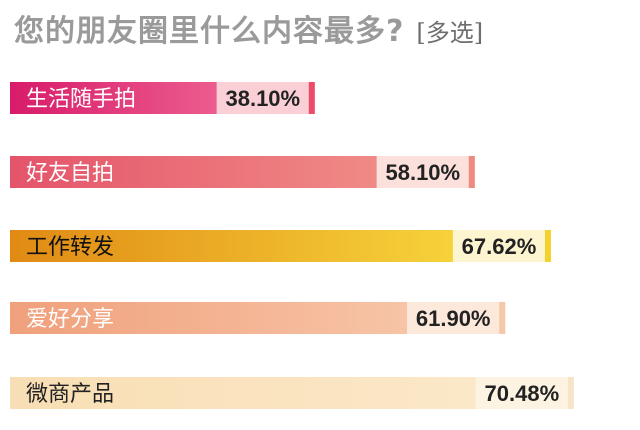 The image size is (640, 430). Describe the element at coordinates (209, 31) in the screenshot. I see `chart-title: 您的朋友圈里什么内容最多?` at that location.